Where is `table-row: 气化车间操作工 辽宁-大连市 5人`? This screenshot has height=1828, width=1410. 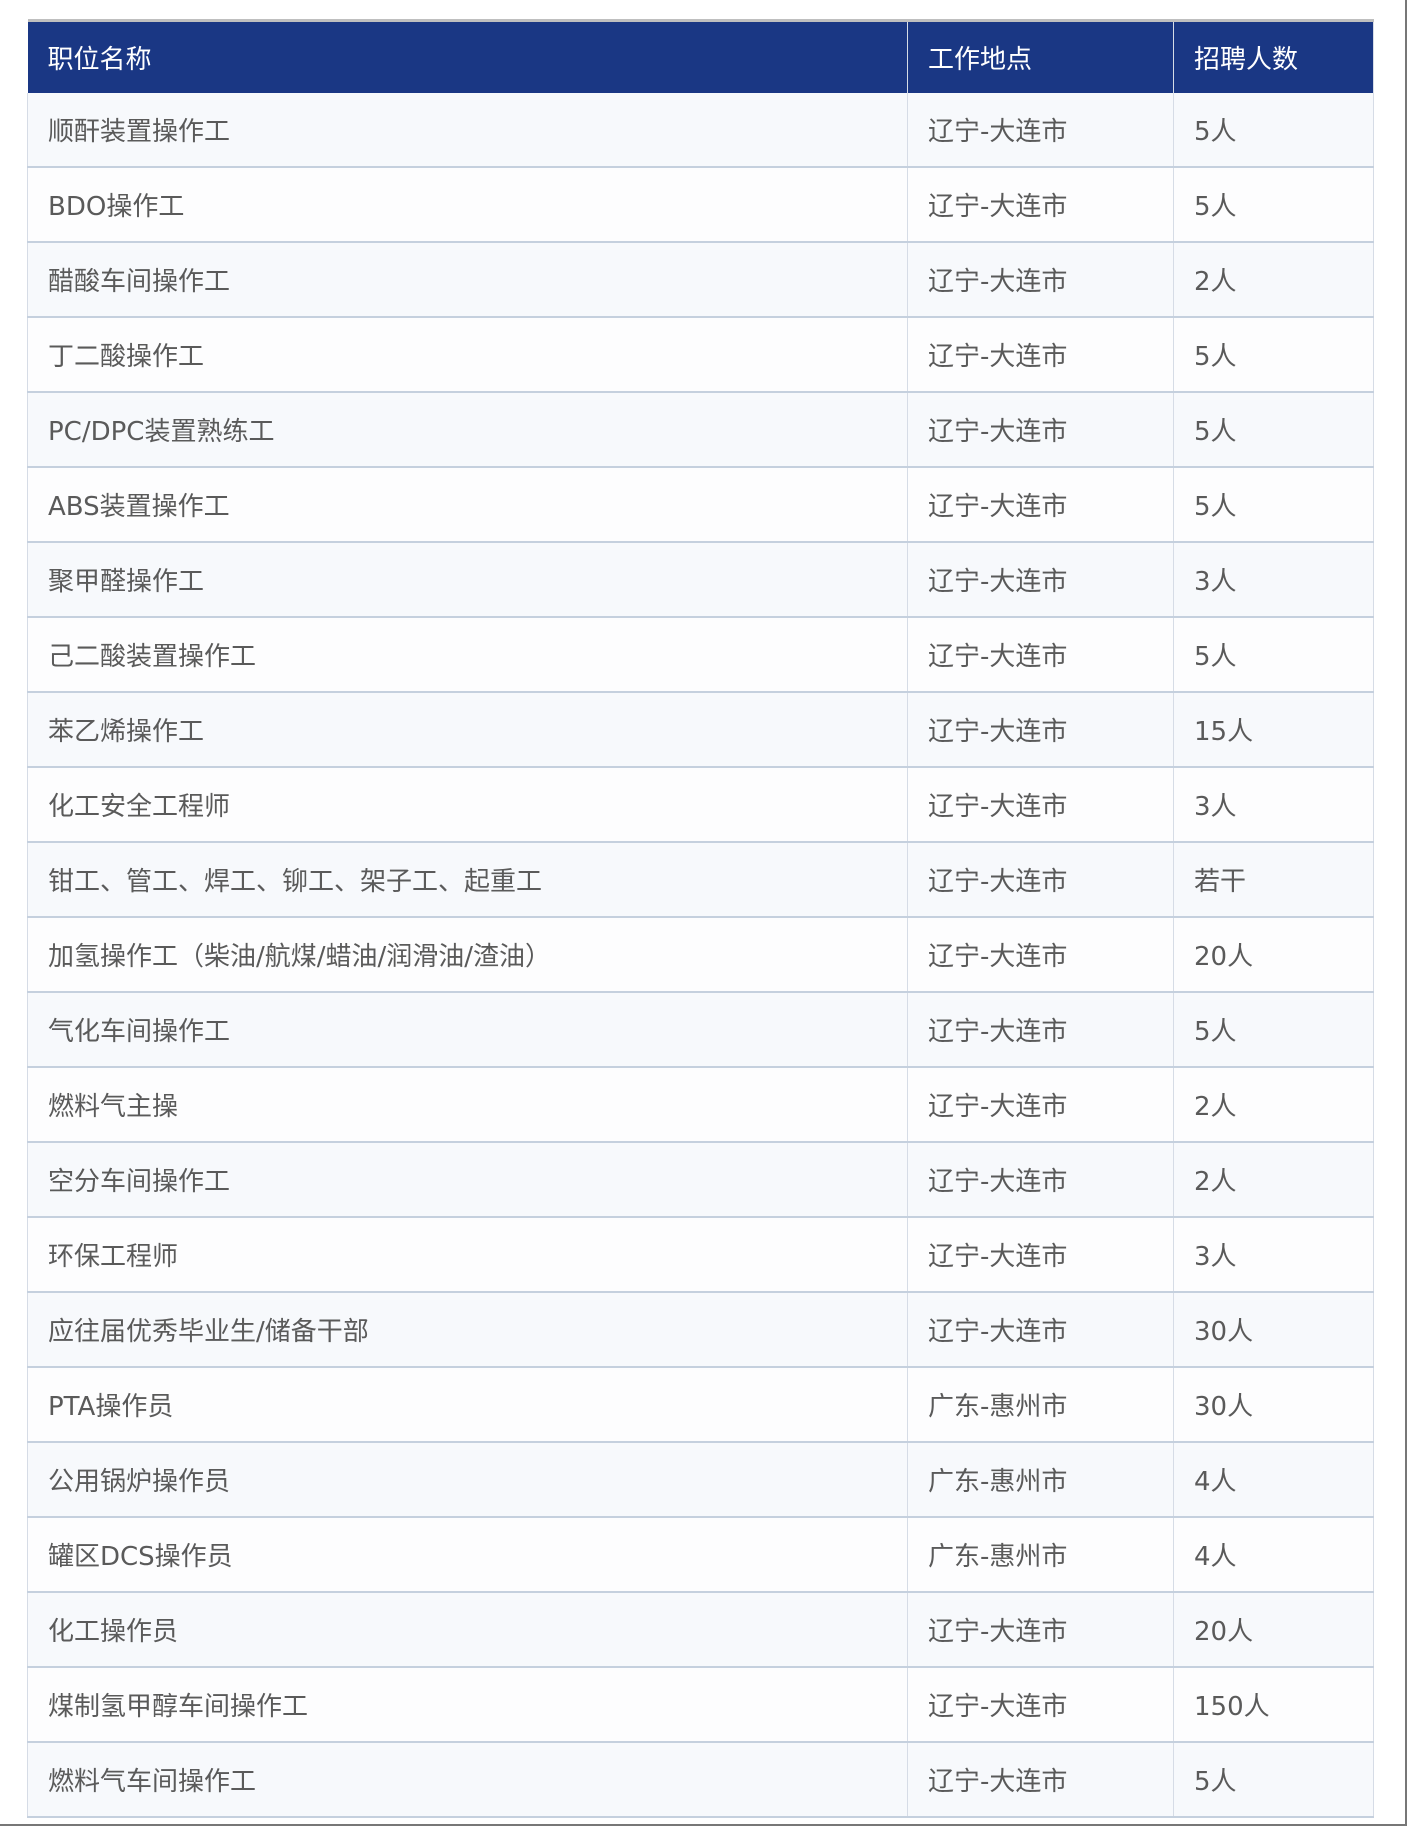
table-row: 气化车间操作工 辽宁-大连市 5人 is located at coordinates (700, 1030).